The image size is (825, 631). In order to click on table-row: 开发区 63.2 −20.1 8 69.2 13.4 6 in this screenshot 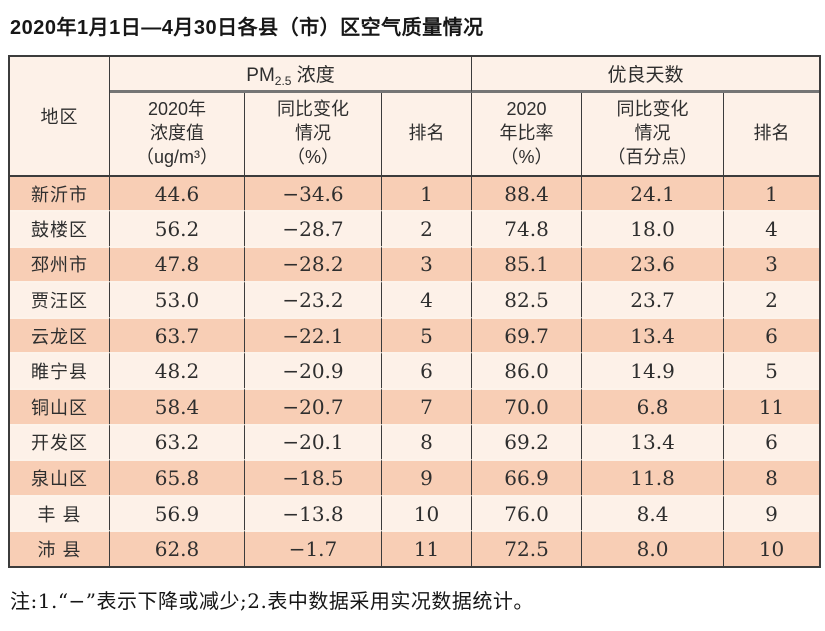, I will do `click(415, 441)`.